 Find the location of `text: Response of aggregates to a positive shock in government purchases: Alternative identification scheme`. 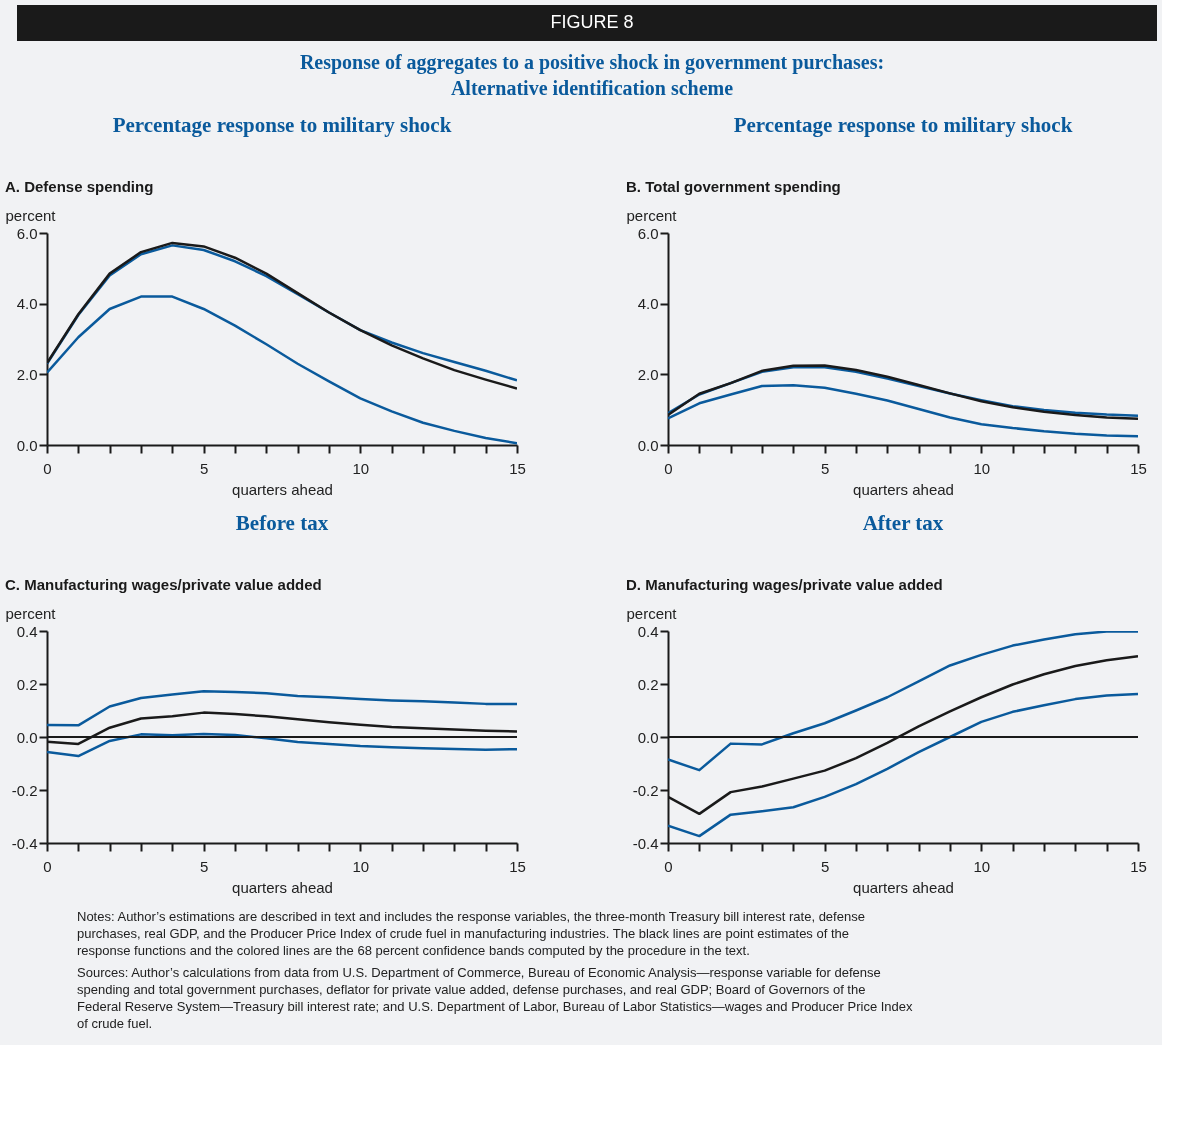

text: Response of aggregates to a positive shock in government purchases: Alternative identification scheme is located at coordinates (592, 75).